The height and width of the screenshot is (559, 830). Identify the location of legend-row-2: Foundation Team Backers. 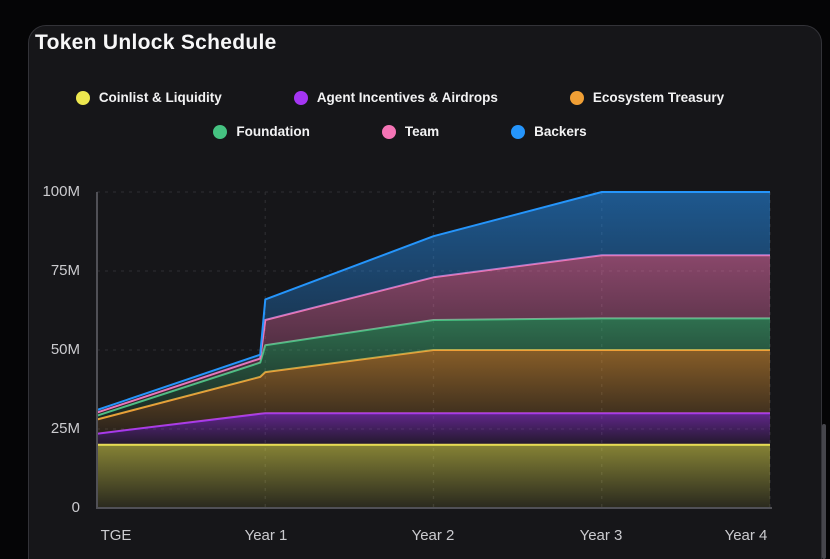
(400, 131).